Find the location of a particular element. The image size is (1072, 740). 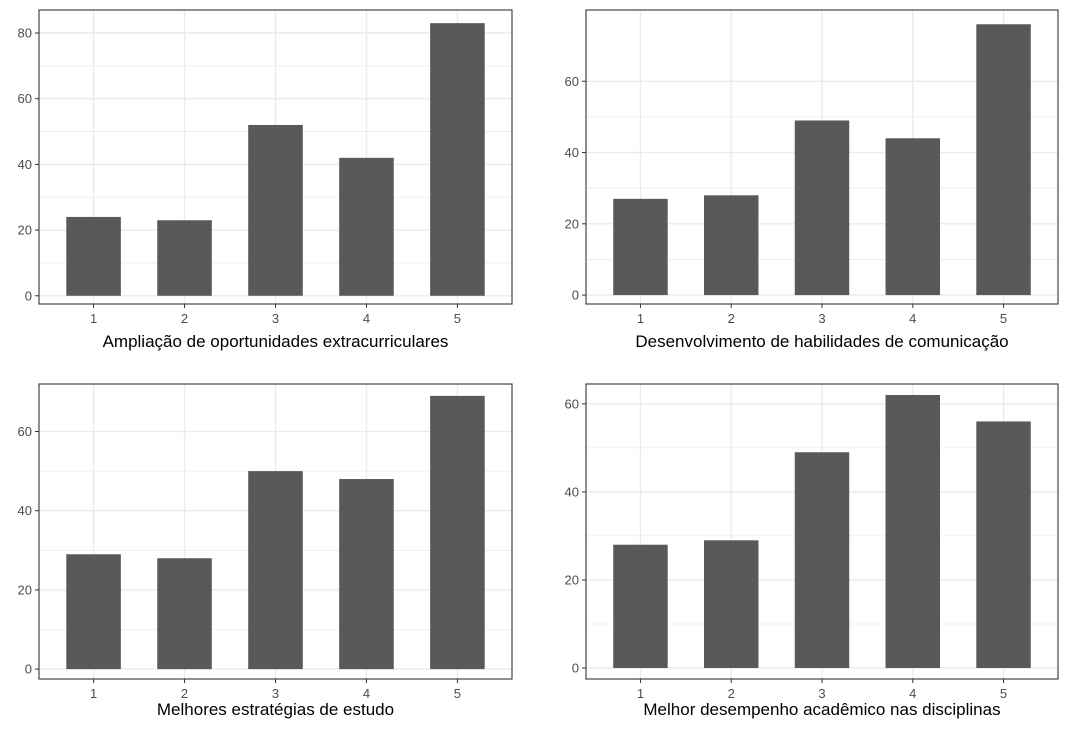

x-axis-title: Melhores estratégias de estudo is located at coordinates (275, 709).